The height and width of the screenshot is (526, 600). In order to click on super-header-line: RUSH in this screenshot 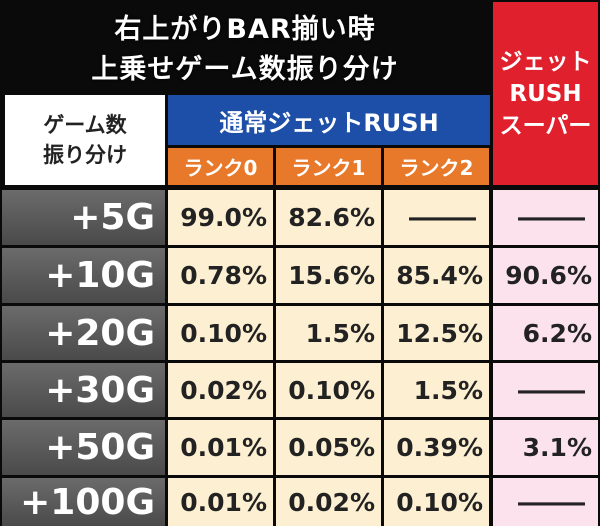, I will do `click(545, 93)`.